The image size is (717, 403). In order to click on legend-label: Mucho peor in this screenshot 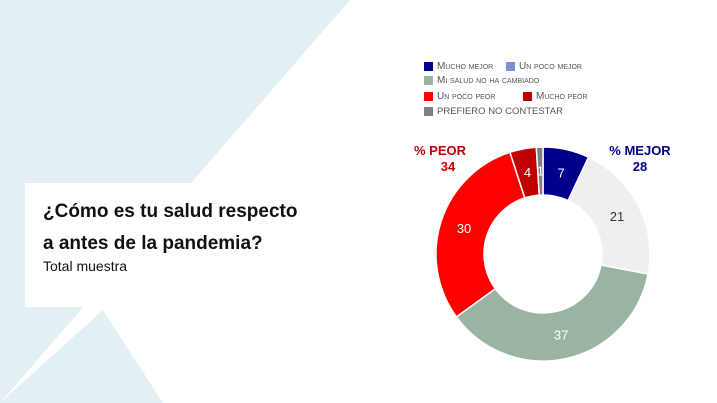, I will do `click(562, 96)`.